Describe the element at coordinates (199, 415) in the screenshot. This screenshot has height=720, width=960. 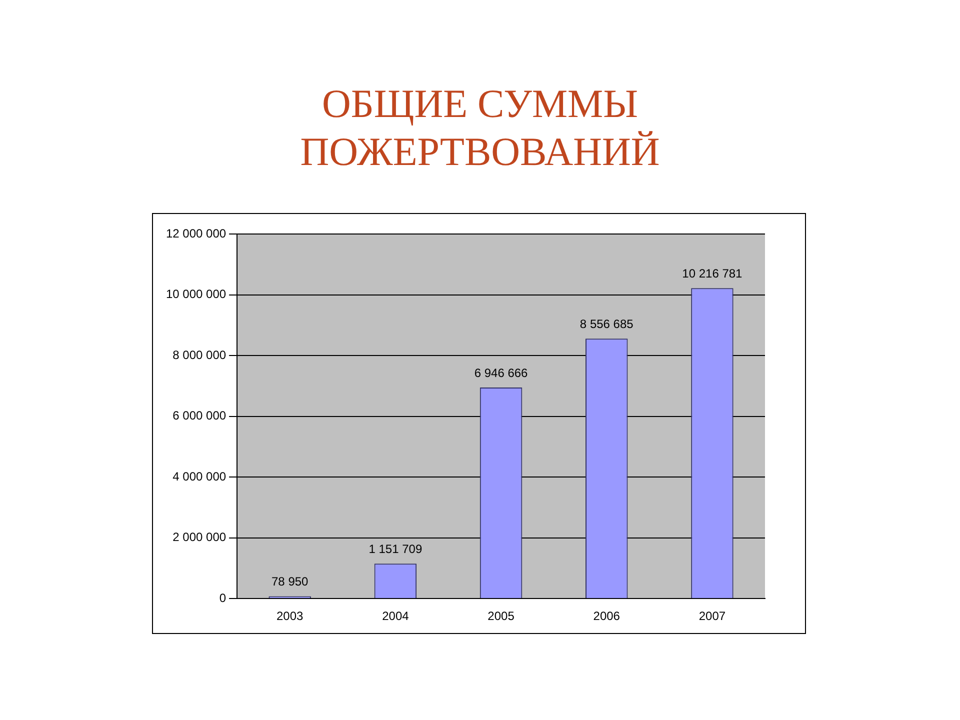
I see `y-tick-label: 6 000 000` at that location.